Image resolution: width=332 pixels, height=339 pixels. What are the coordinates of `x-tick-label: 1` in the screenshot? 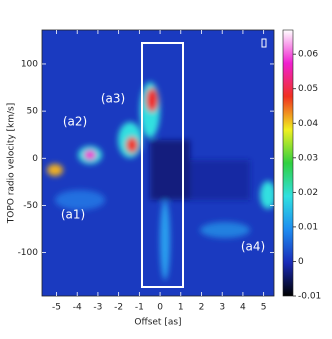 It's located at (181, 308).